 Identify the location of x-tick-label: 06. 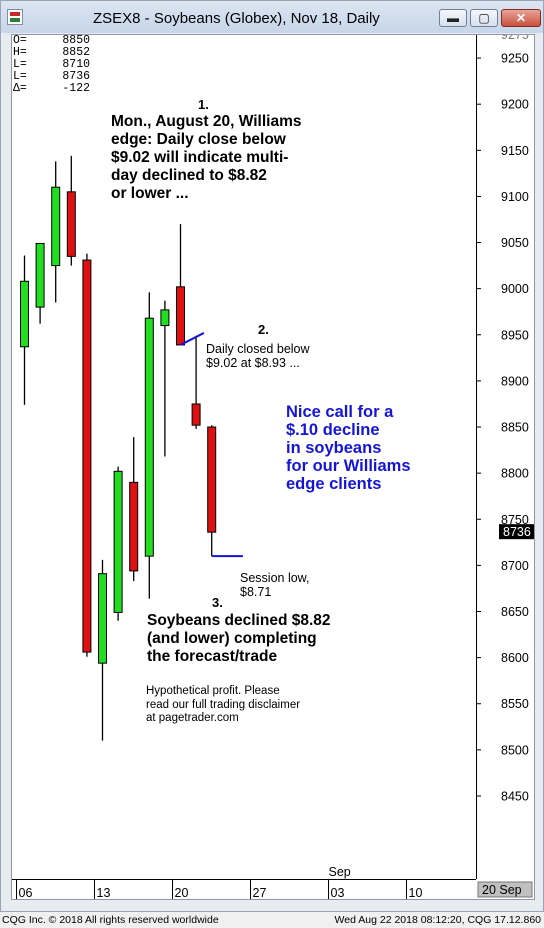
(26, 892).